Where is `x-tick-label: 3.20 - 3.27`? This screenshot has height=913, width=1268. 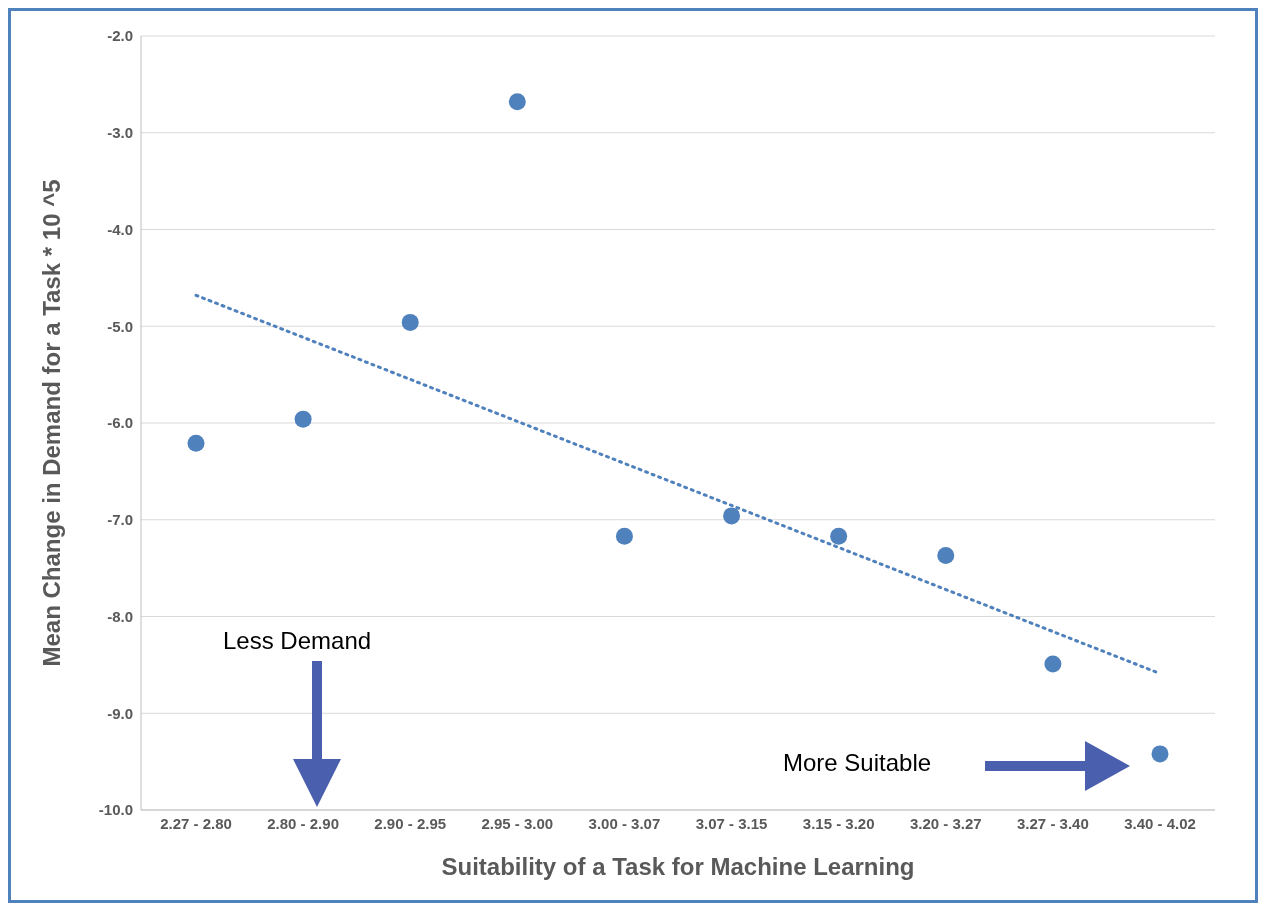
x-tick-label: 3.20 - 3.27 is located at coordinates (945, 823).